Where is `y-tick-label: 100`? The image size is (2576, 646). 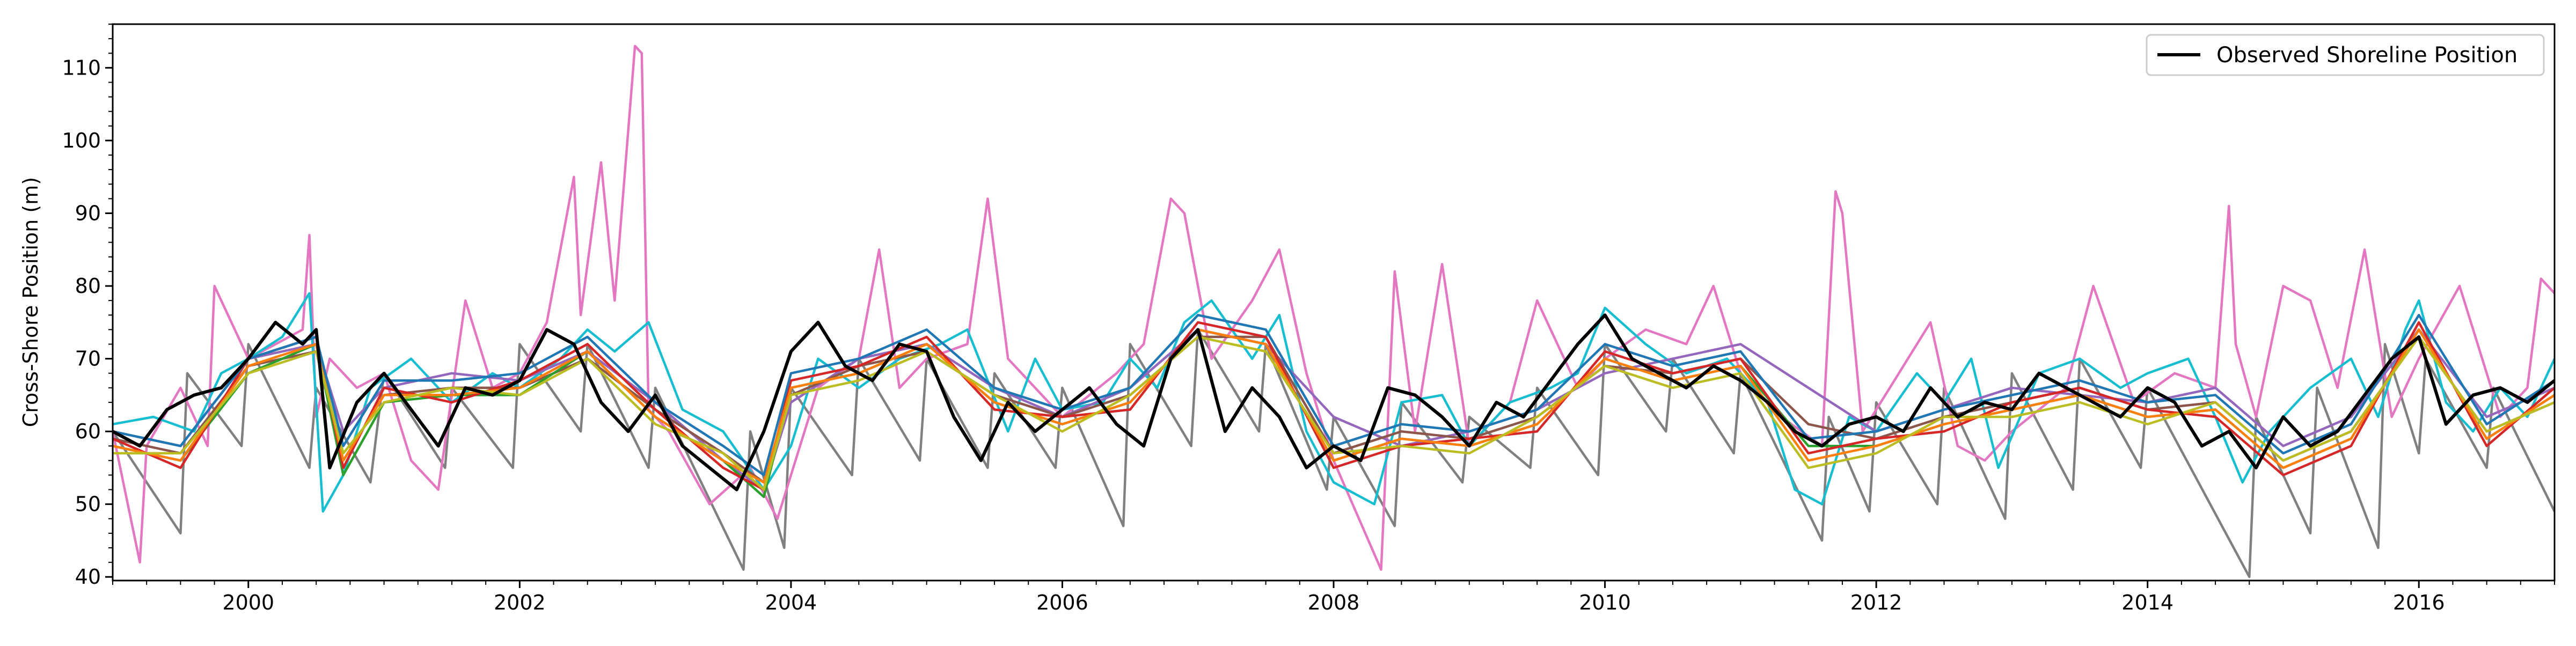 y-tick-label: 100 is located at coordinates (81, 140).